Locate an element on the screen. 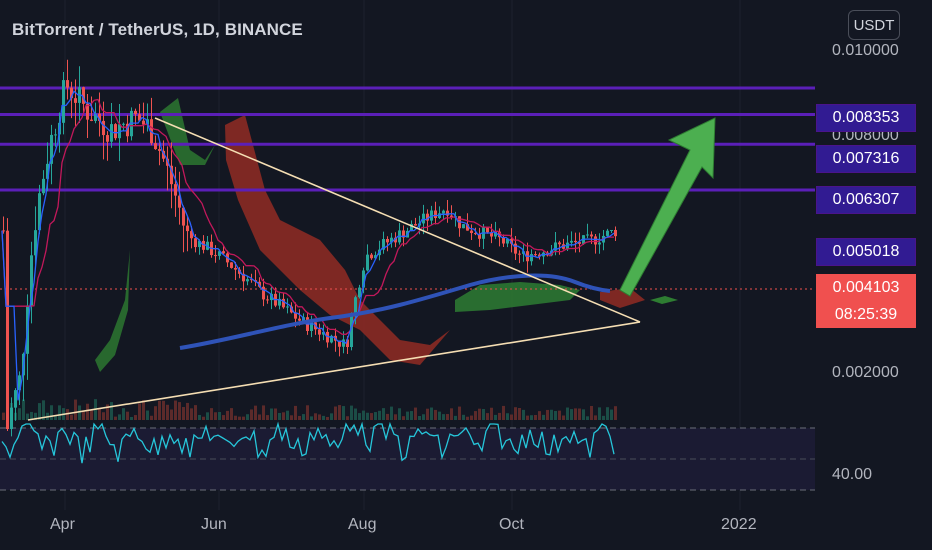 Image resolution: width=932 pixels, height=550 pixels. rsi-line is located at coordinates (308, 442).